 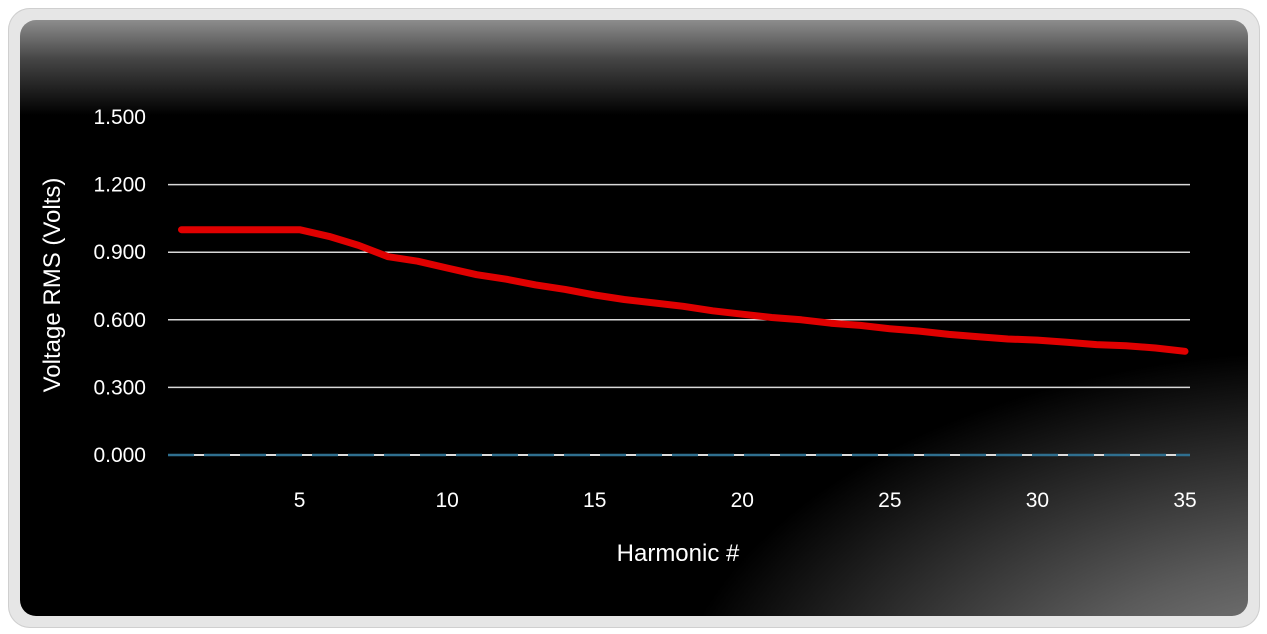 I want to click on x-tick-label: 30, so click(x=1037, y=500).